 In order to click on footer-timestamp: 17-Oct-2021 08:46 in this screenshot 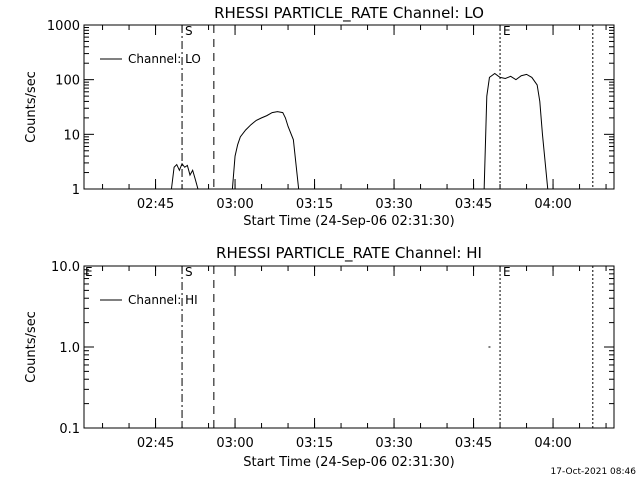, I will do `click(594, 472)`.